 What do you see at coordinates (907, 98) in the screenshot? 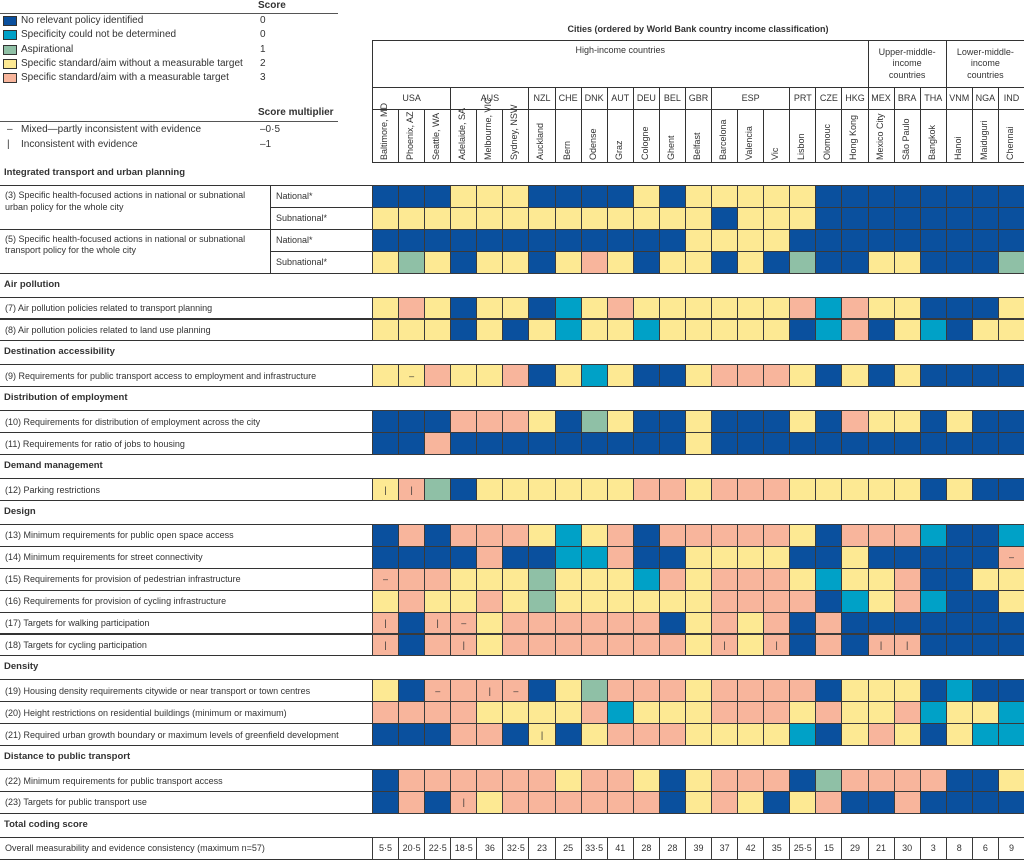
I see `country-header: BRA` at bounding box center [907, 98].